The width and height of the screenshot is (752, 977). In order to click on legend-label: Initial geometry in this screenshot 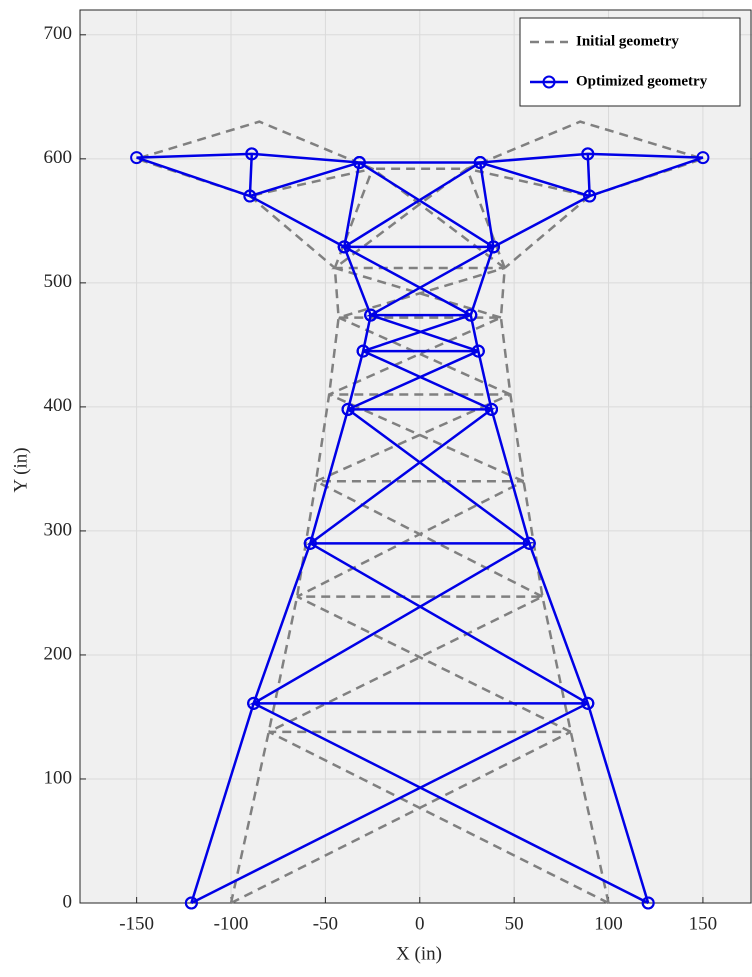, I will do `click(627, 41)`.